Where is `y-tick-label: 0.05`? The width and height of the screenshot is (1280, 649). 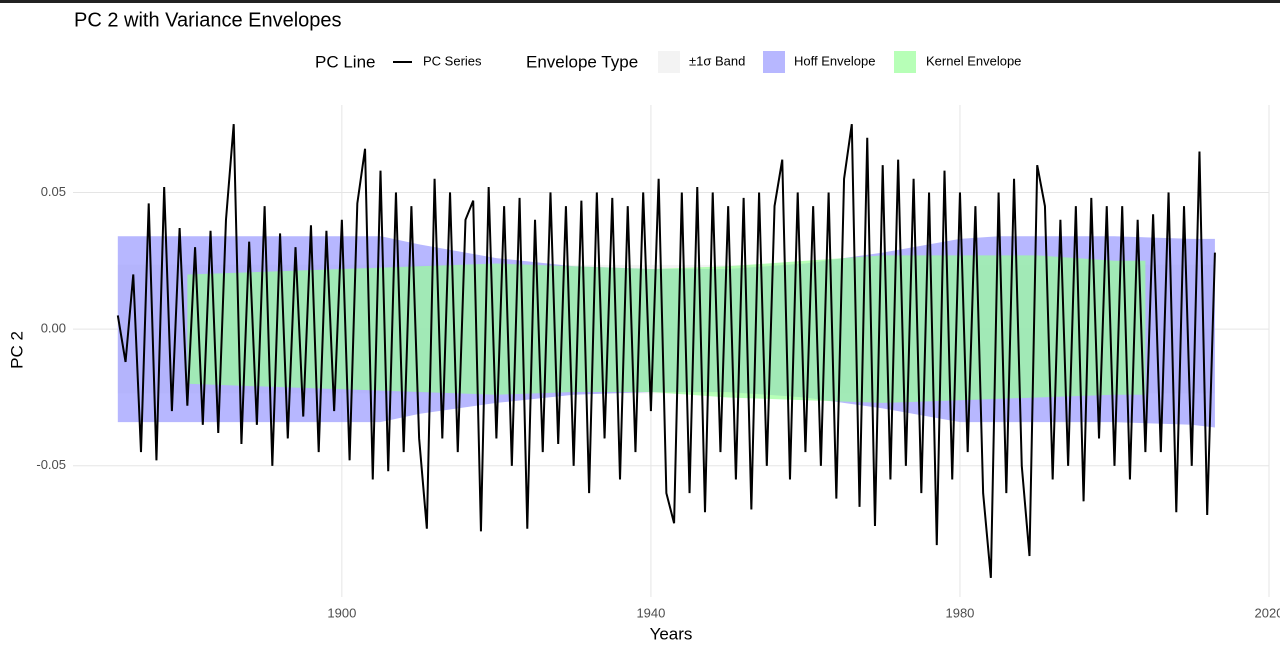 y-tick-label: 0.05 is located at coordinates (53, 191).